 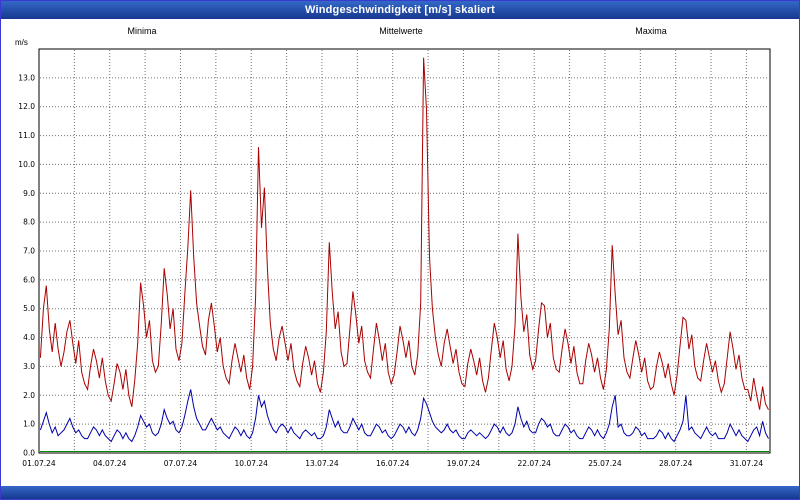 I want to click on legend-label-maxima: Maxima, so click(x=651, y=31).